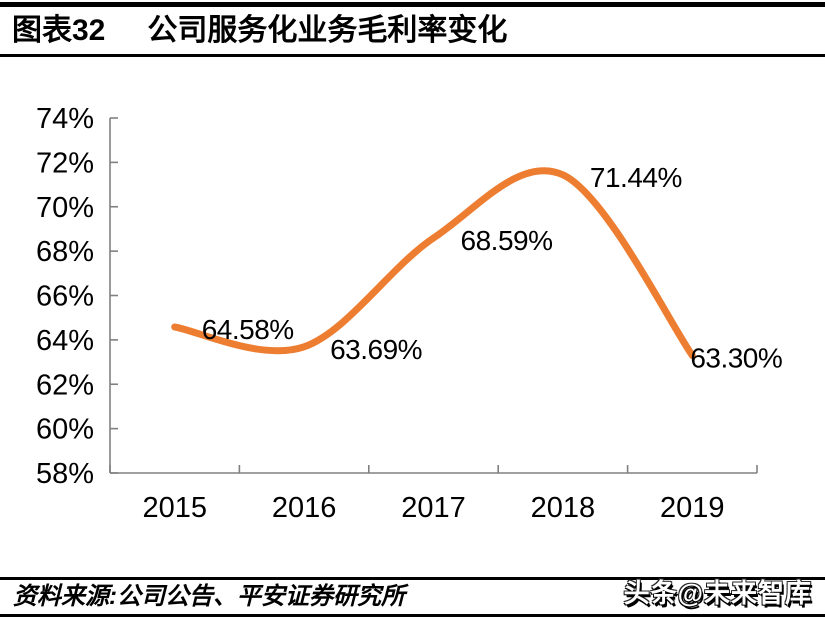  I want to click on watermark-text: 头条@未来智库, so click(717, 593).